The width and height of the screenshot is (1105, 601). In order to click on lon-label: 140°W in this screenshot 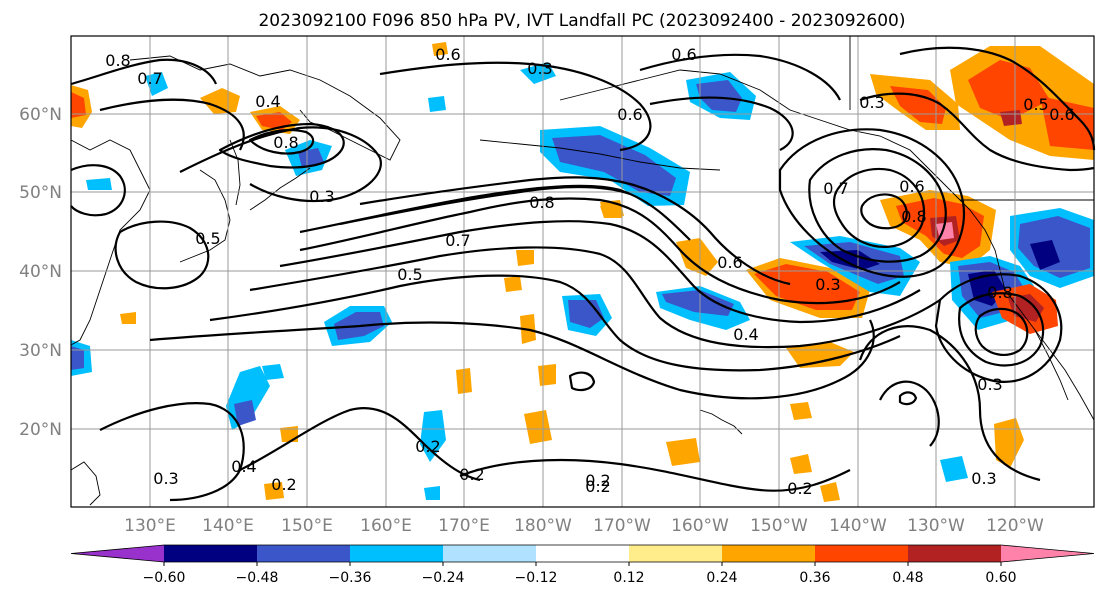, I will do `click(858, 526)`.